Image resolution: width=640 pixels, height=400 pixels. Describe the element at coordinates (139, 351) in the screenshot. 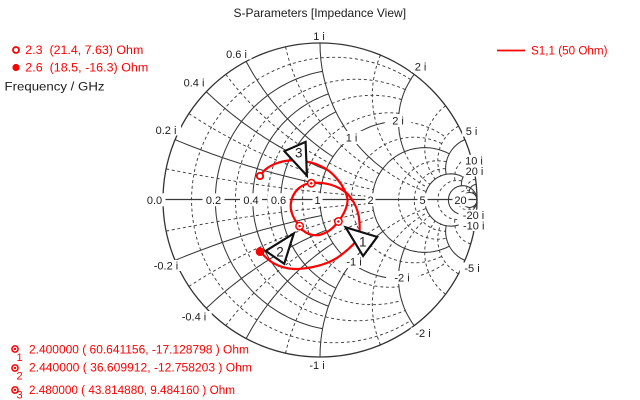

I see `svg-text:2.400000 ( 60.641156, -17.1287: 2.400000 ( 60.641156, -17.128798 ) Ohm` at that location.